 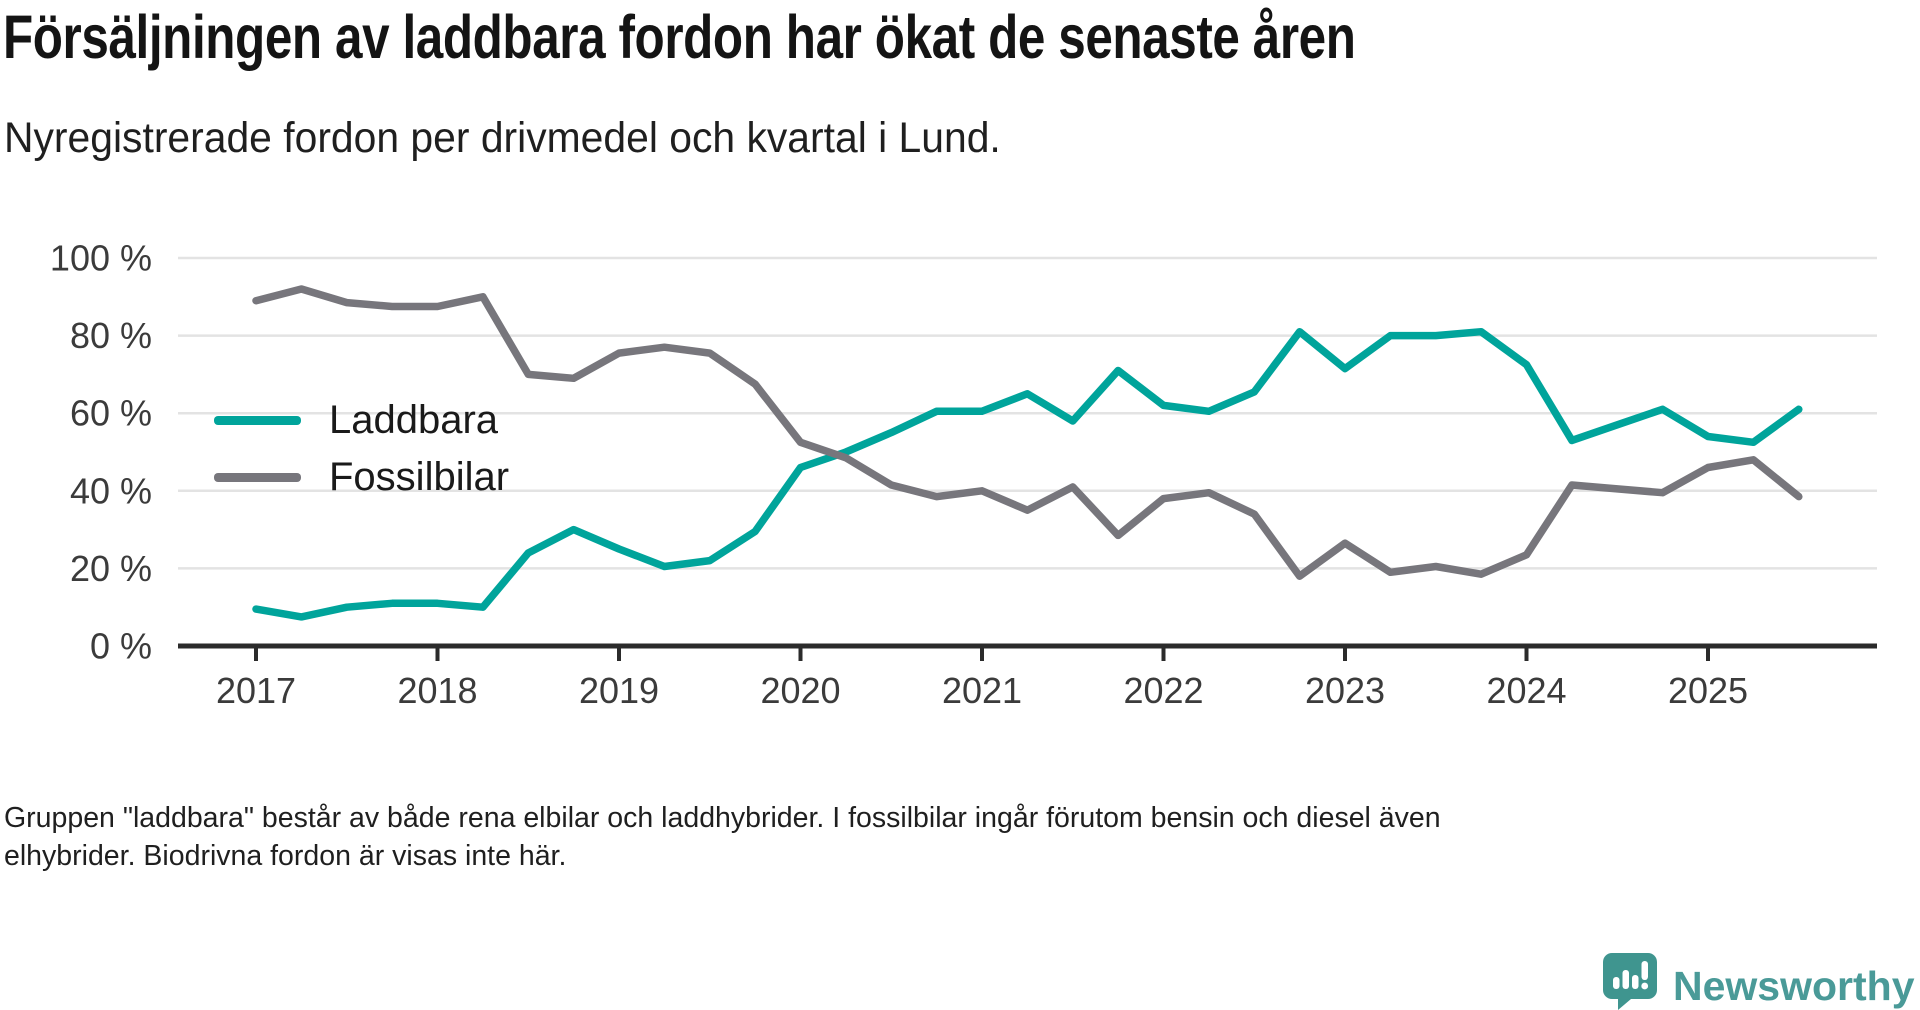 I want to click on svg-text: 100 %, so click(x=101, y=258).